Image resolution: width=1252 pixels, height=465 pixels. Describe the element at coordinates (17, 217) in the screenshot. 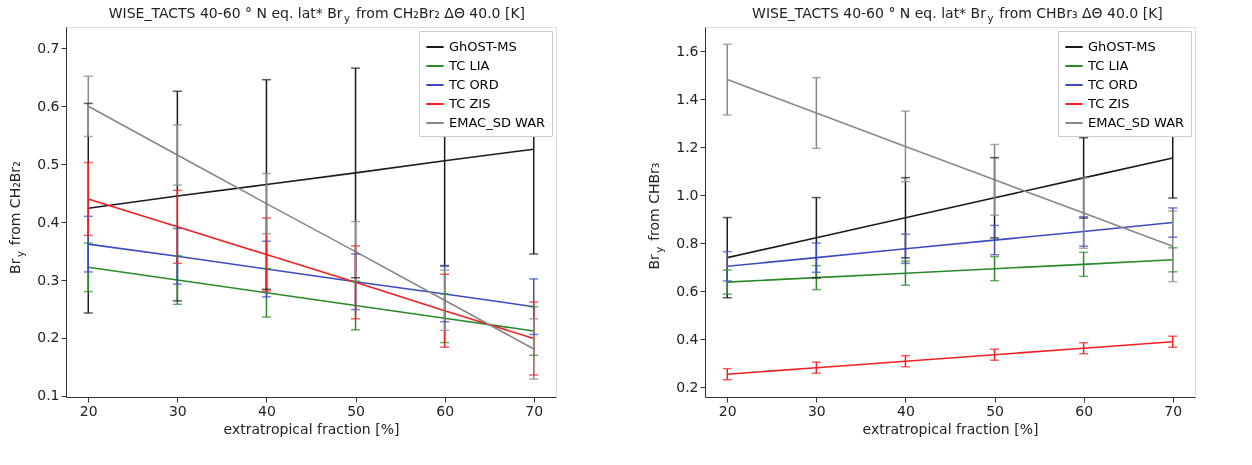

I see `y-axis-title: Bry from CH₂Br₂` at that location.